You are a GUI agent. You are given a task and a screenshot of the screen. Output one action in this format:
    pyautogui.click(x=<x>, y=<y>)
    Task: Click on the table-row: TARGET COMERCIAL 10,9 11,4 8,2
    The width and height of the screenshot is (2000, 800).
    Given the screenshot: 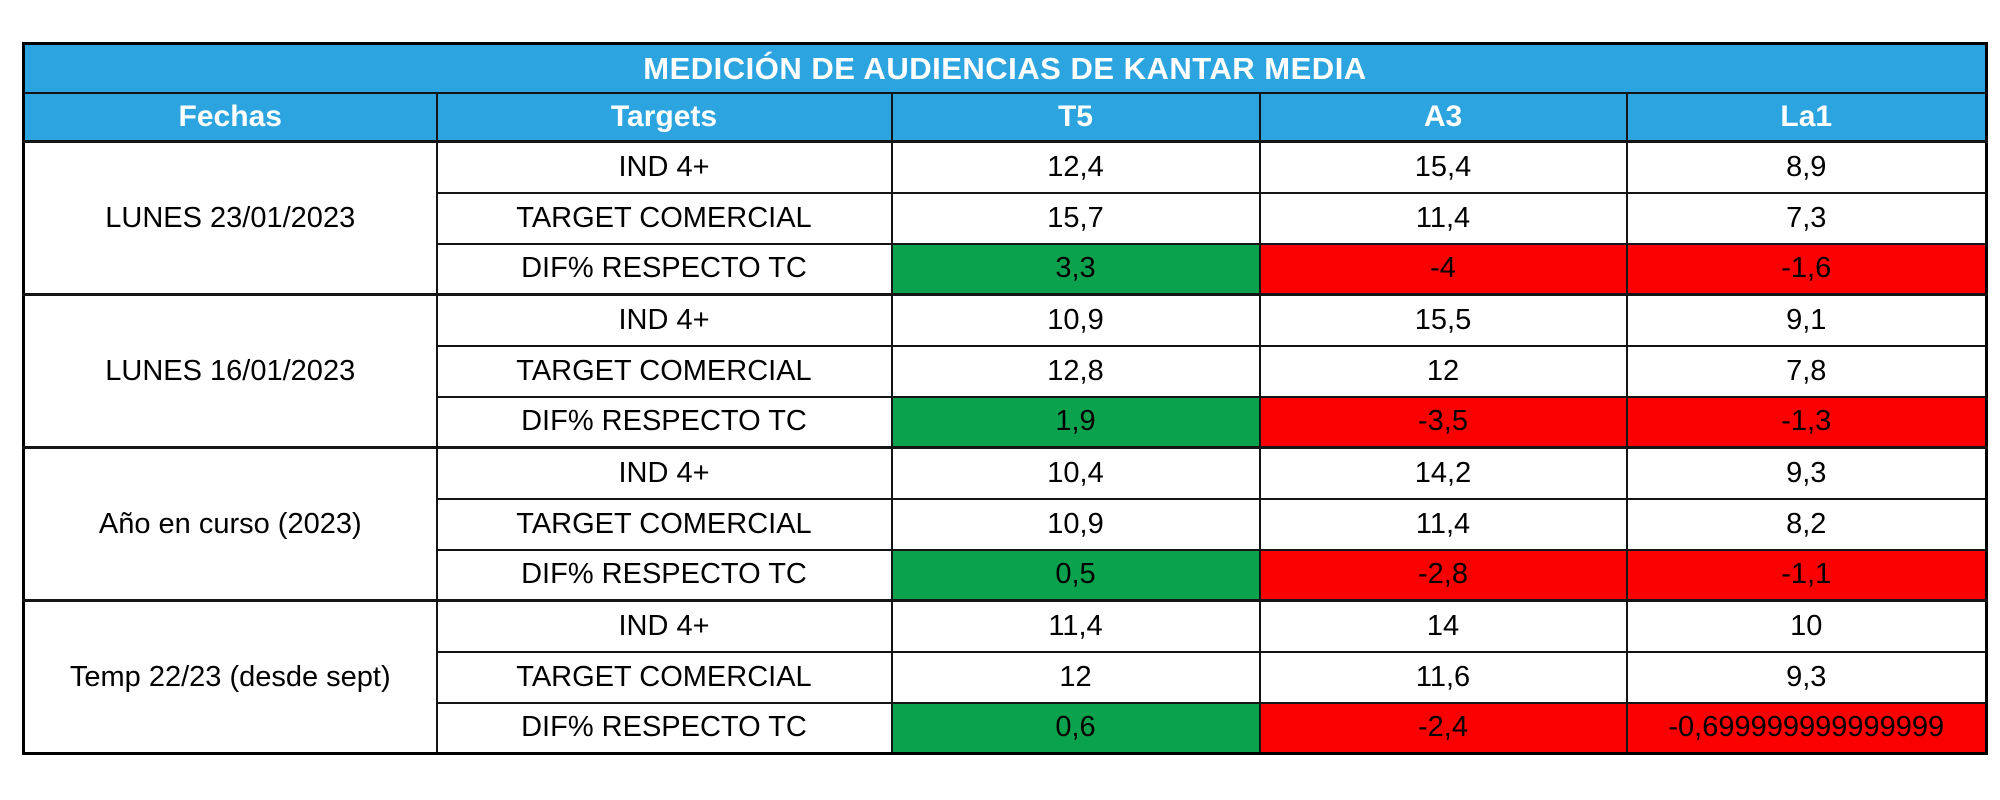 What is the action you would take?
    pyautogui.click(x=1006, y=524)
    